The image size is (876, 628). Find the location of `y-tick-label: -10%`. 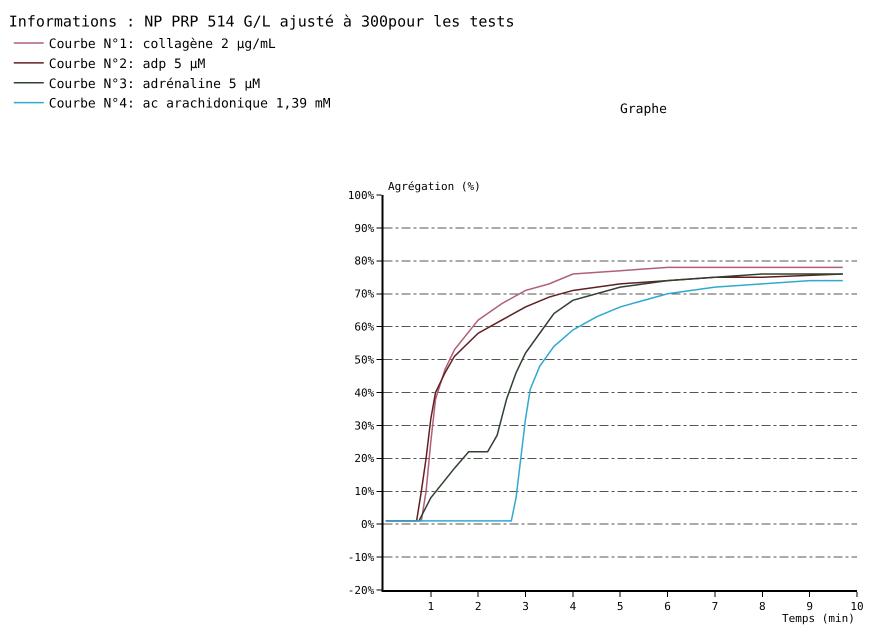

y-tick-label: -10% is located at coordinates (361, 557).